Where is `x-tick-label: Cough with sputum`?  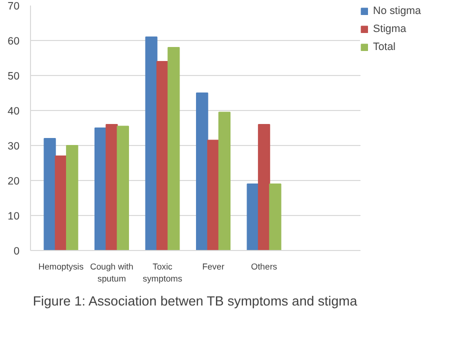
x-tick-label: Cough with sputum is located at coordinates (112, 273).